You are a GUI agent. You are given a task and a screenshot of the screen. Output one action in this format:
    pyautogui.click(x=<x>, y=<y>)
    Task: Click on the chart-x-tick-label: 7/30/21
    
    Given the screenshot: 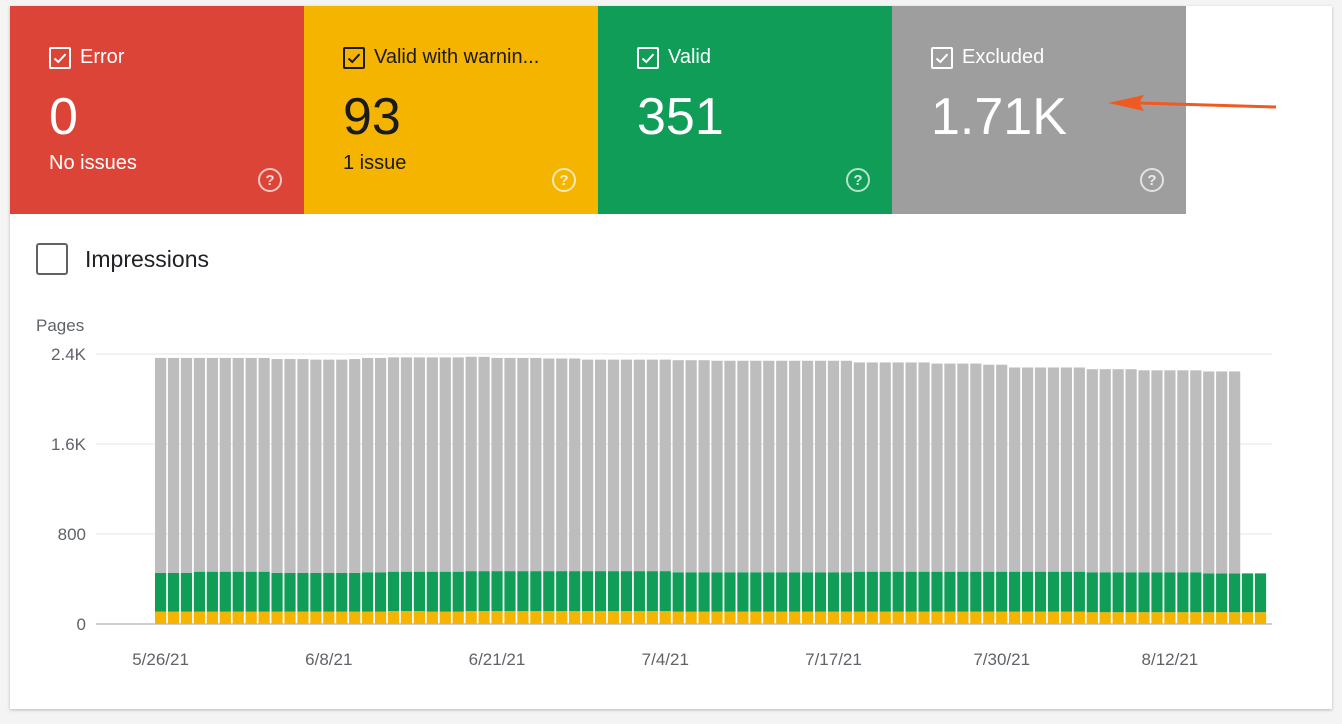 What is the action you would take?
    pyautogui.click(x=1001, y=659)
    